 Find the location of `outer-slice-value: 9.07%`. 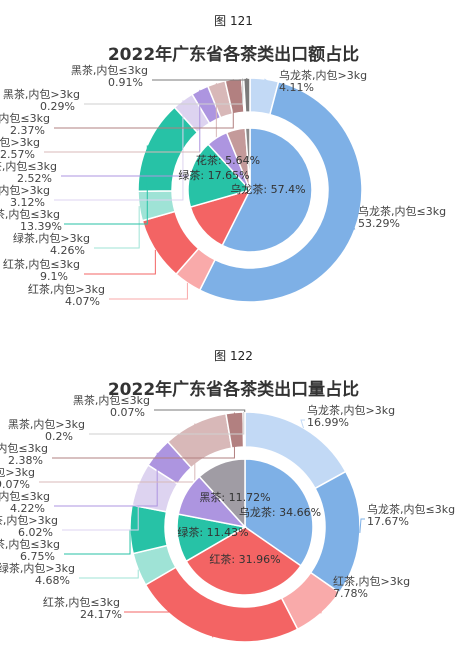

outer-slice-value: 9.07% is located at coordinates (15, 484).